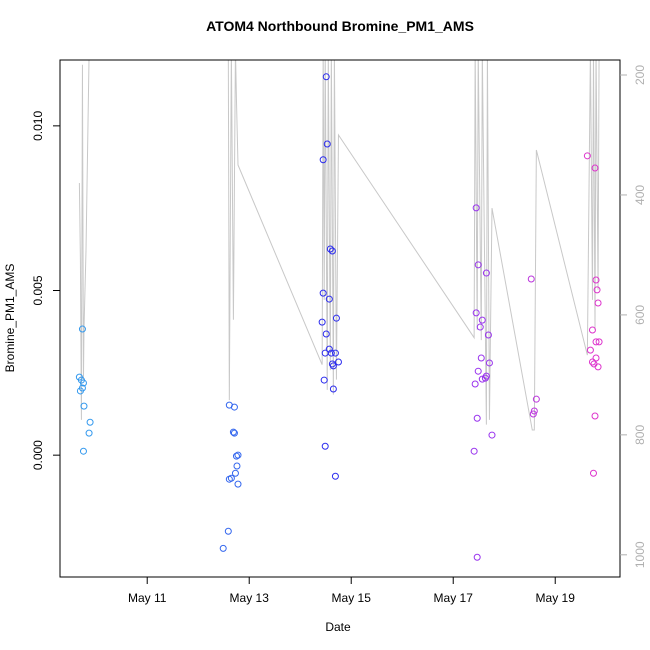  What do you see at coordinates (38, 126) in the screenshot?
I see `y-tick-label: 0.010` at bounding box center [38, 126].